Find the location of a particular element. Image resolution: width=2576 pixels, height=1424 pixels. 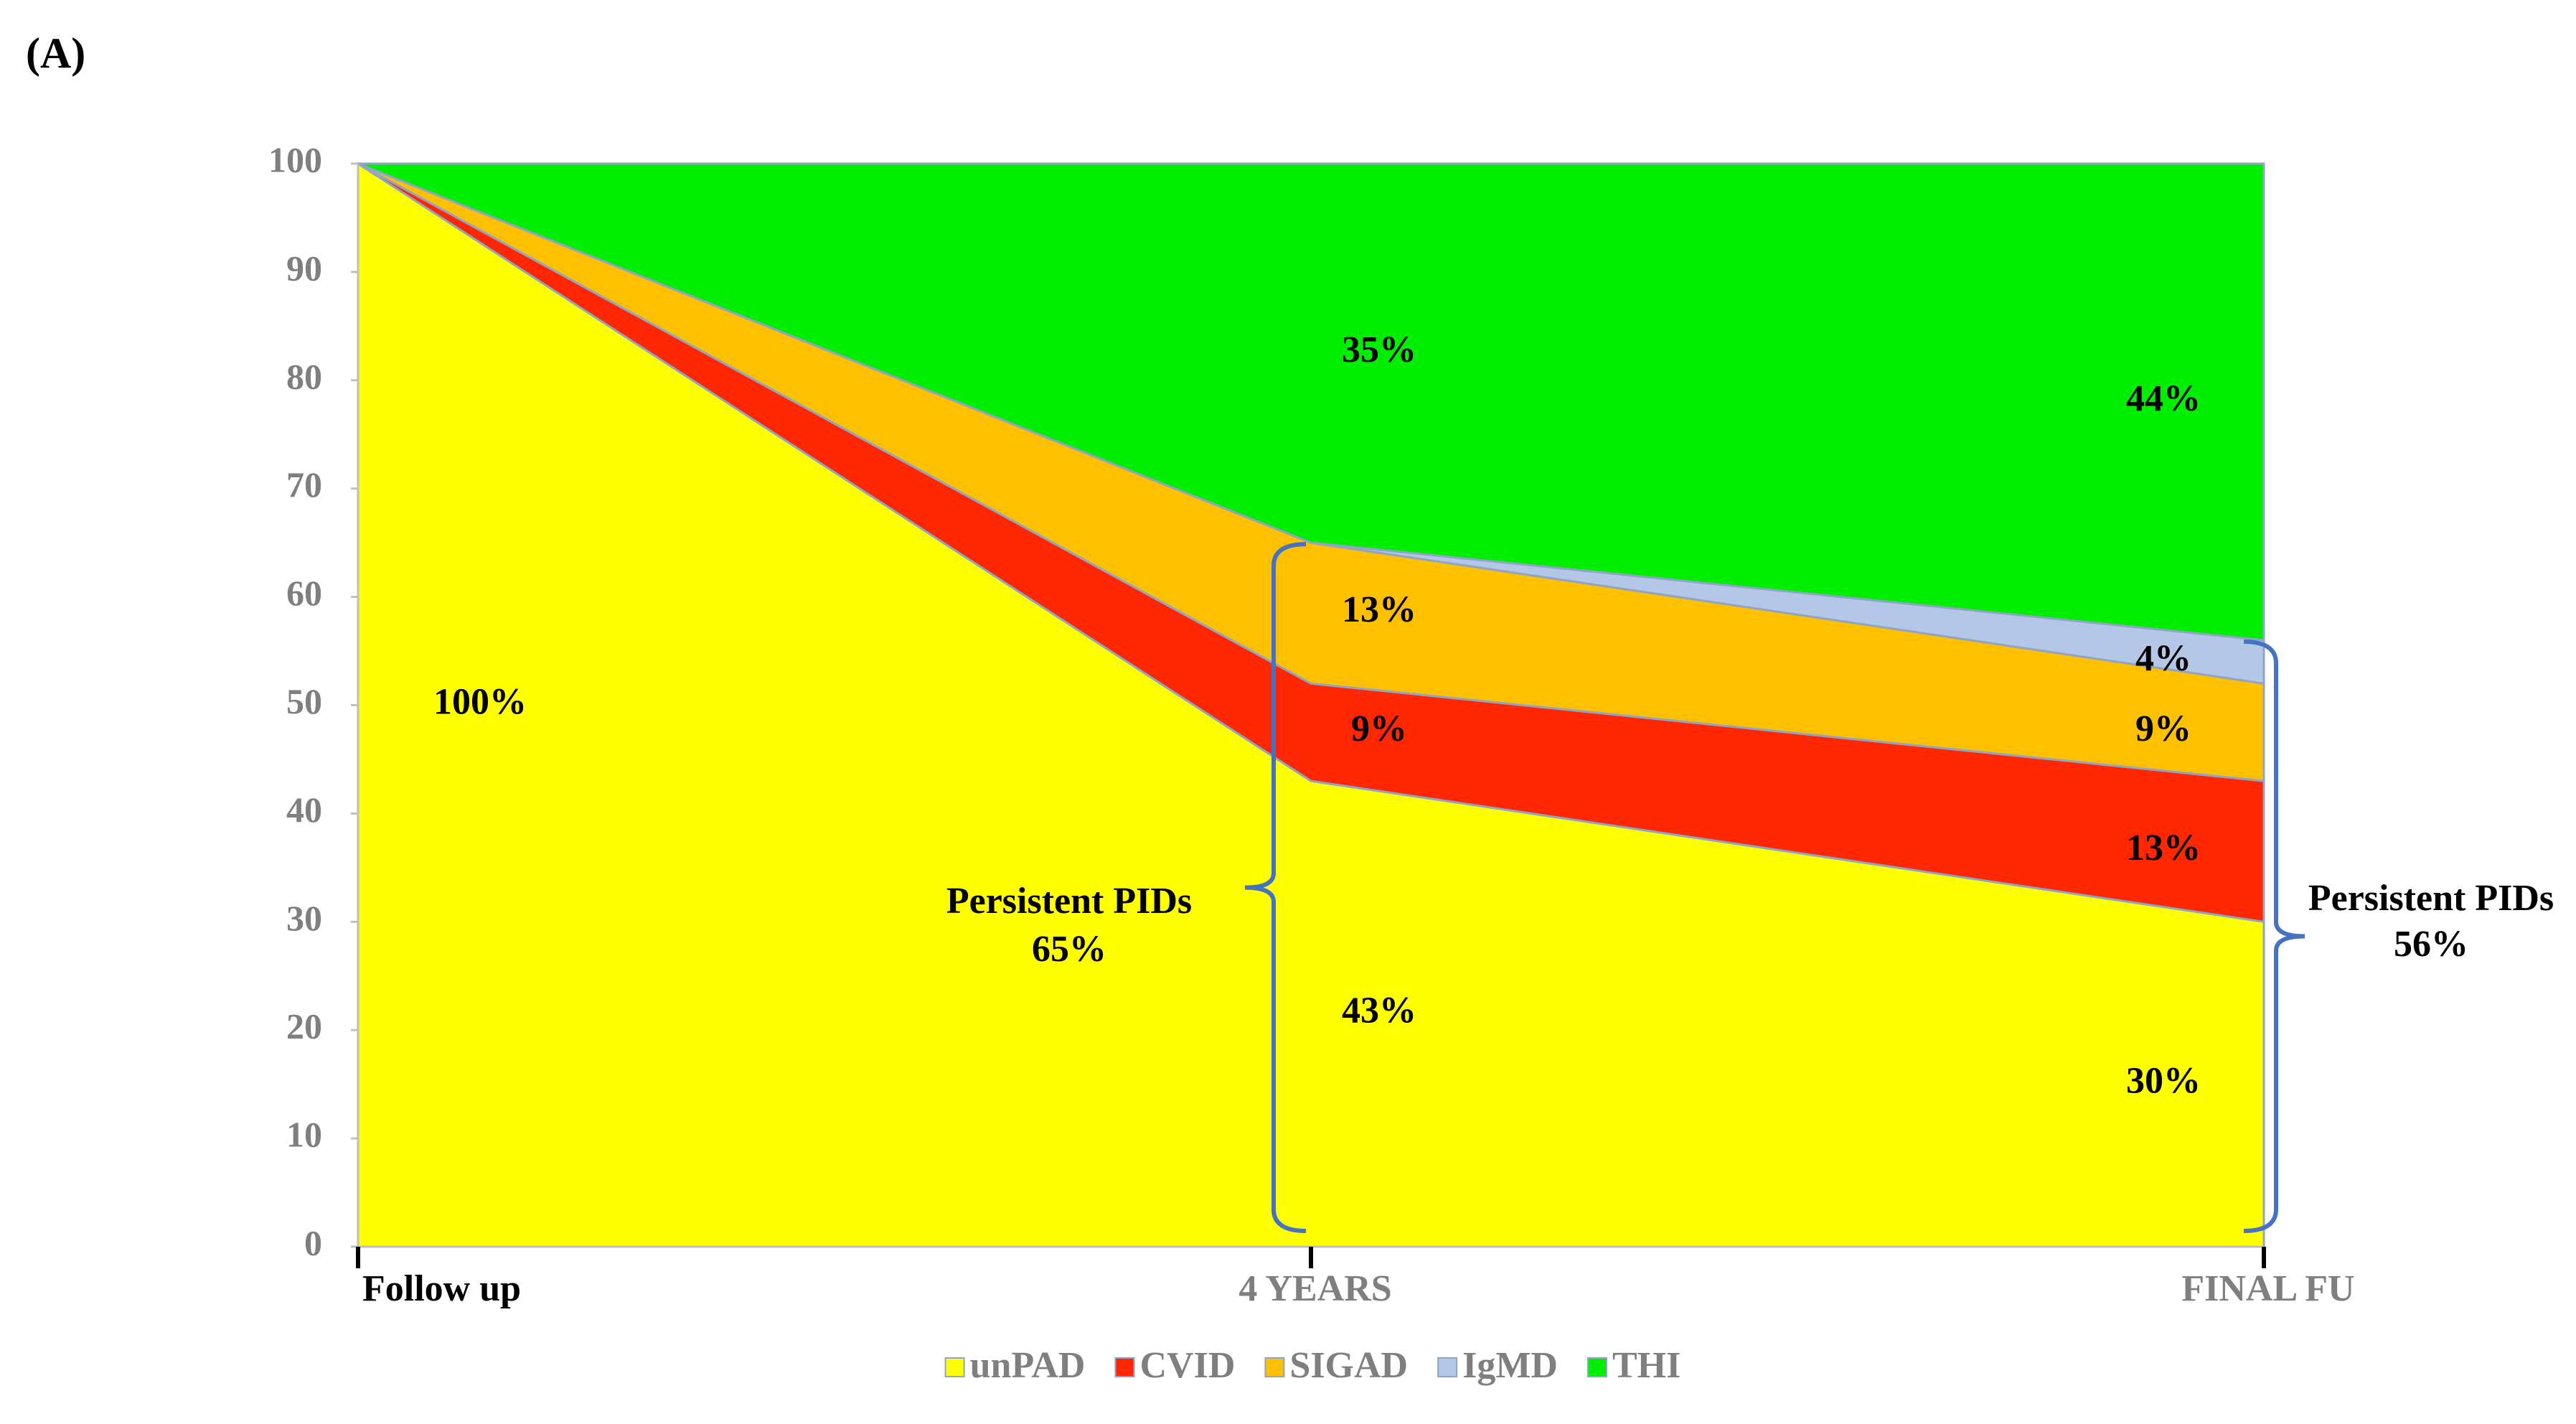

y-tick-label: 70 is located at coordinates (304, 485).